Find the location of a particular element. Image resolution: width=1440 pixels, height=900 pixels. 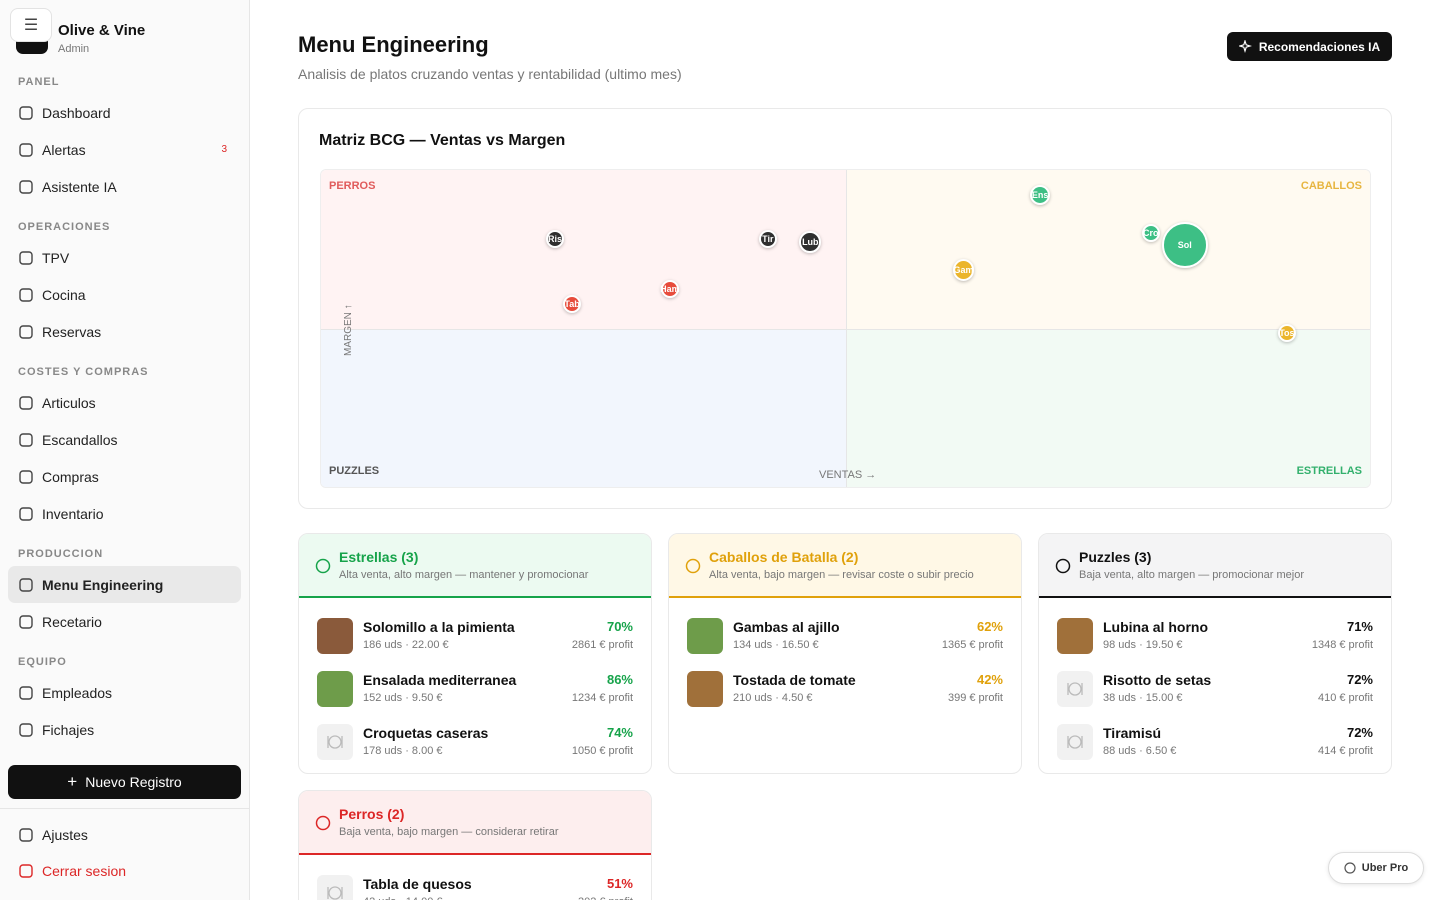

bubble: Tir is located at coordinates (767, 238).